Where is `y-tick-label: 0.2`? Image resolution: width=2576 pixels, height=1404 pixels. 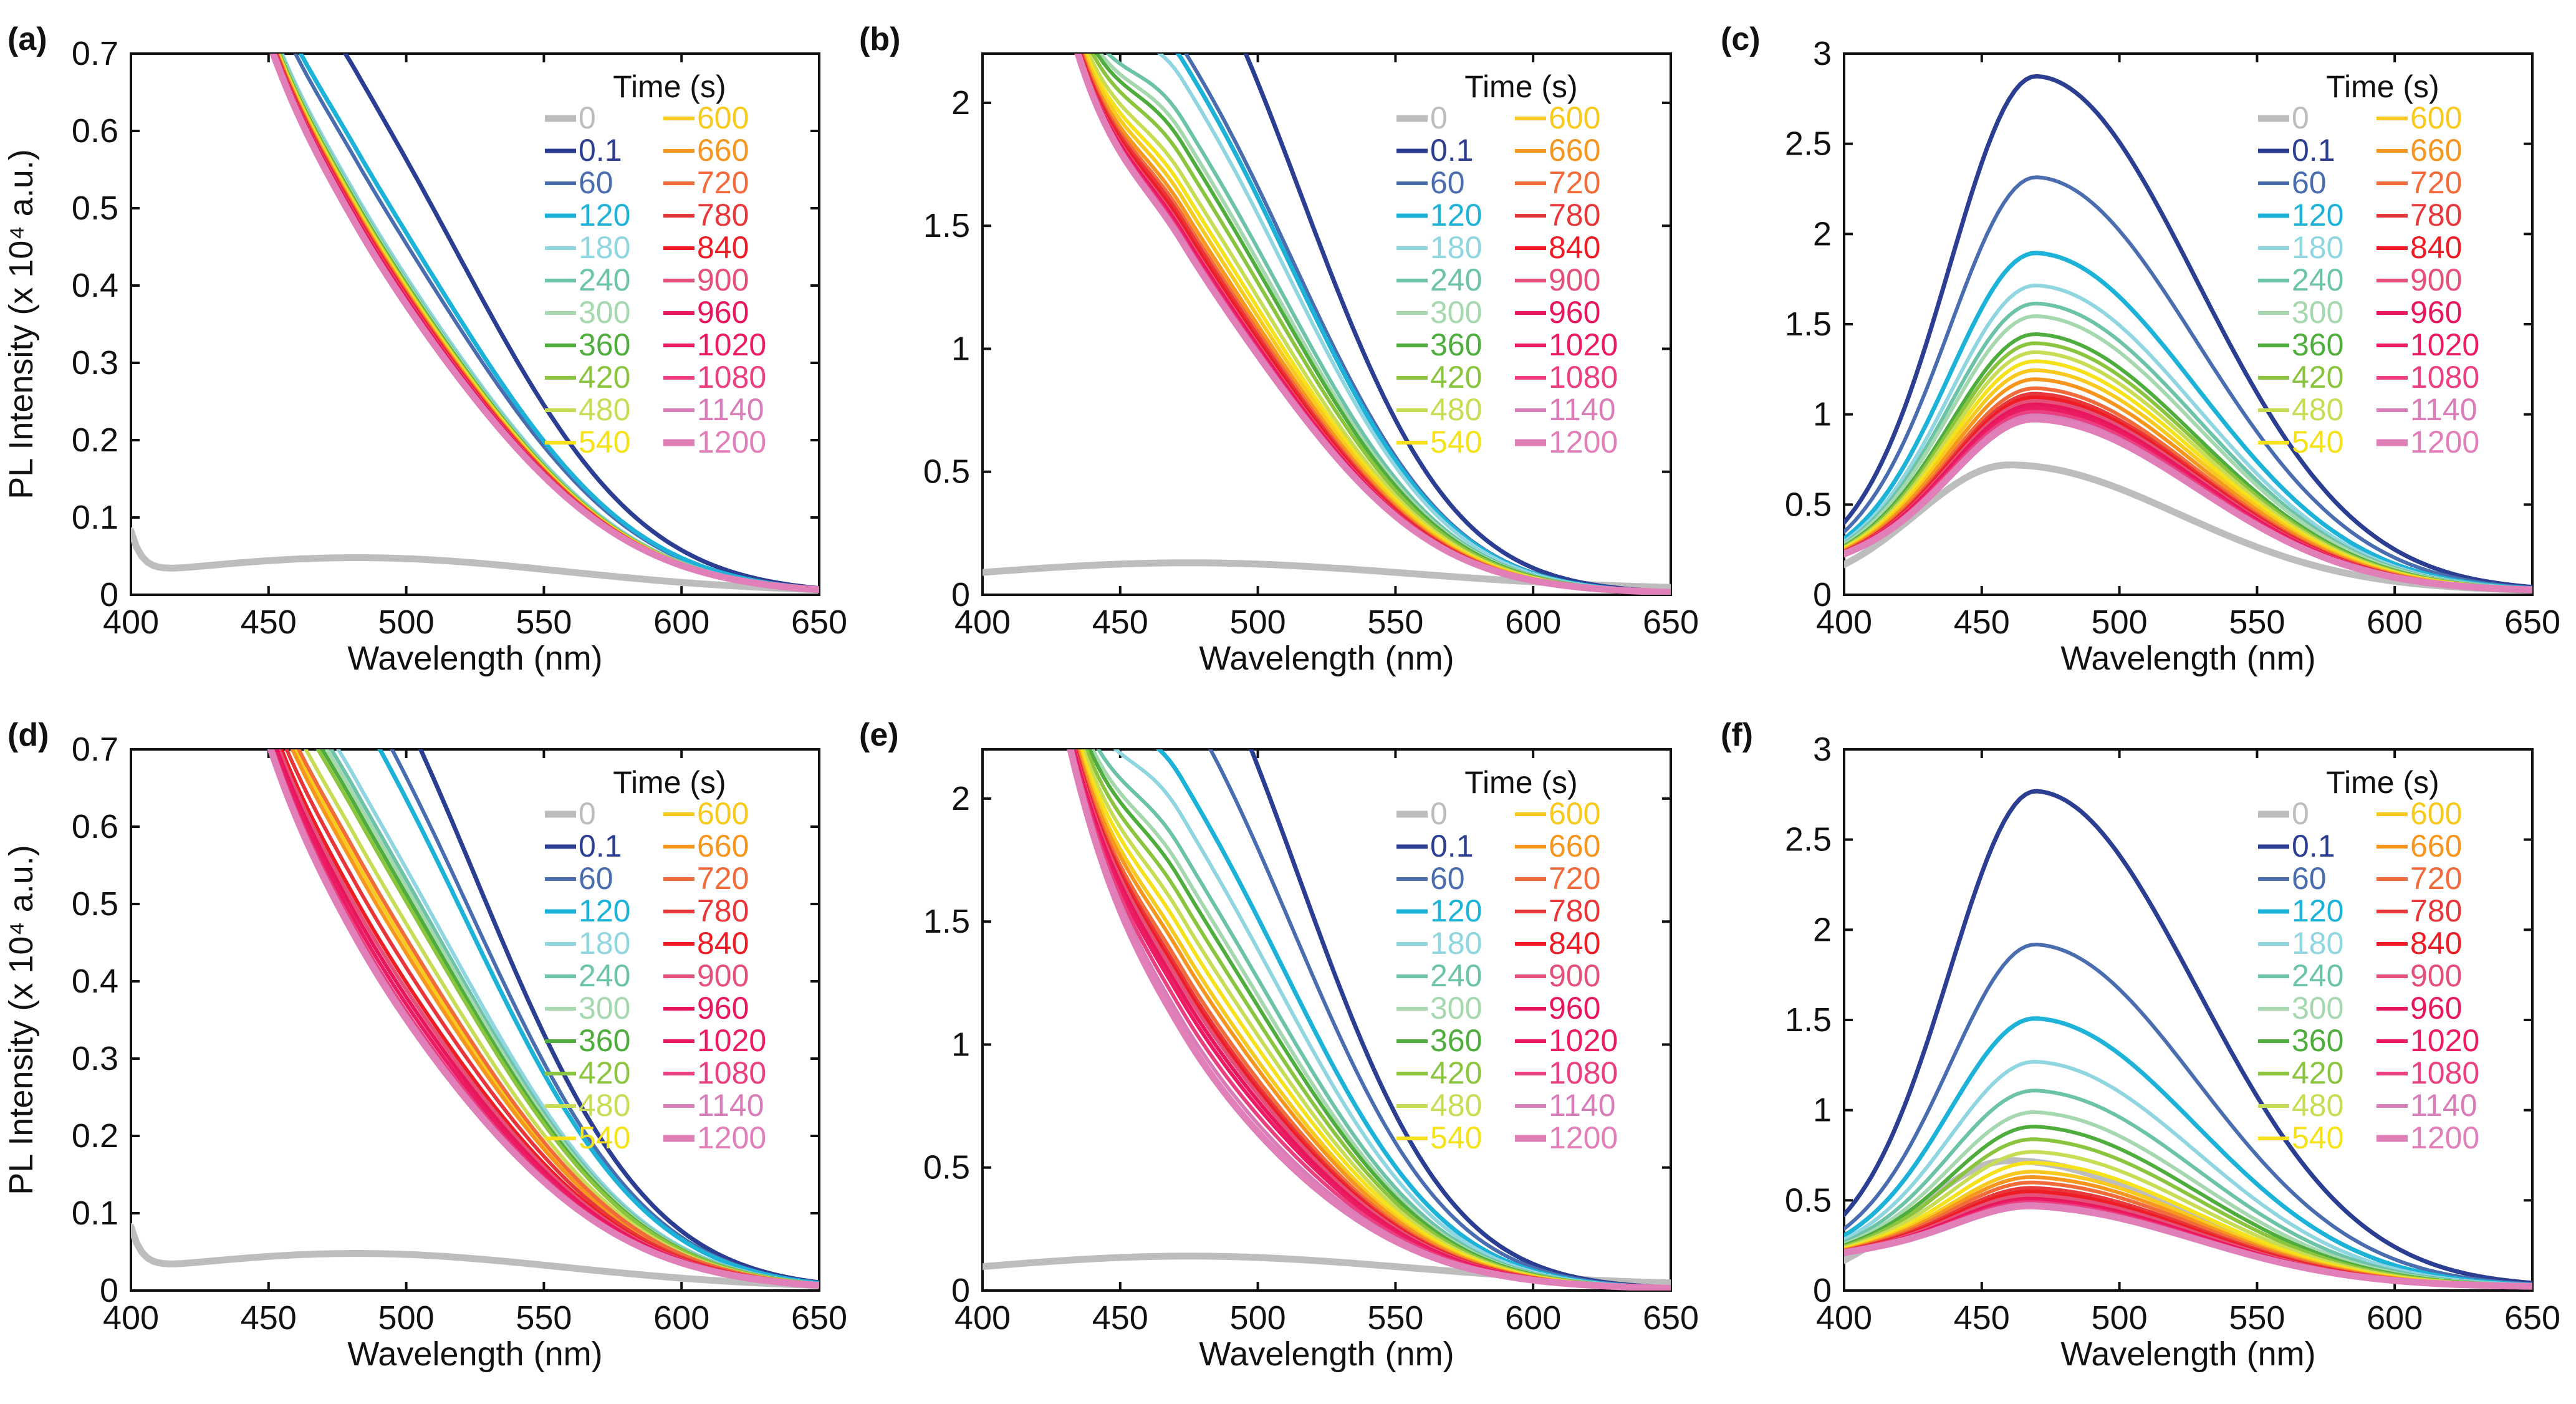
y-tick-label: 0.2 is located at coordinates (95, 1136).